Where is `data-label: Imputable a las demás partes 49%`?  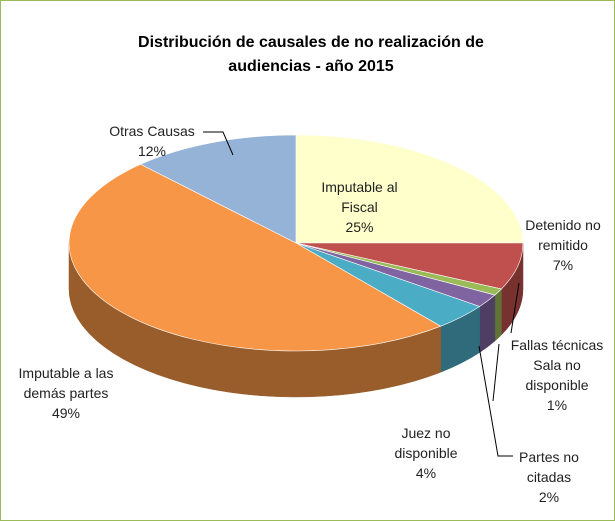 data-label: Imputable a las demás partes 49% is located at coordinates (66, 393).